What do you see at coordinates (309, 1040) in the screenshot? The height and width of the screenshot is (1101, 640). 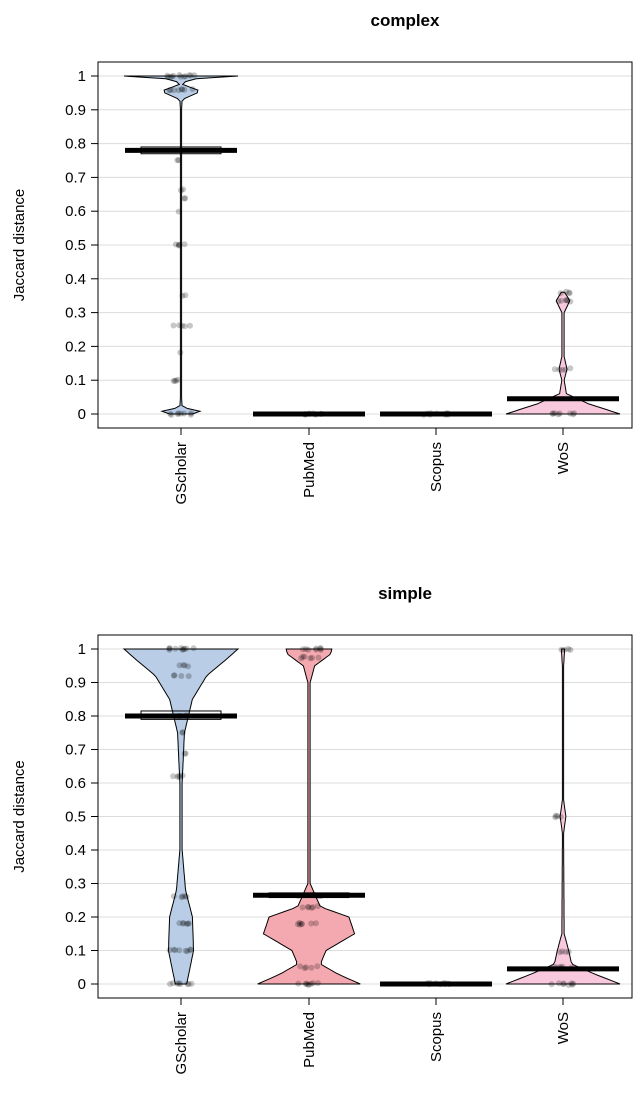 I see `x-tick-label-PubMed: PubMed` at bounding box center [309, 1040].